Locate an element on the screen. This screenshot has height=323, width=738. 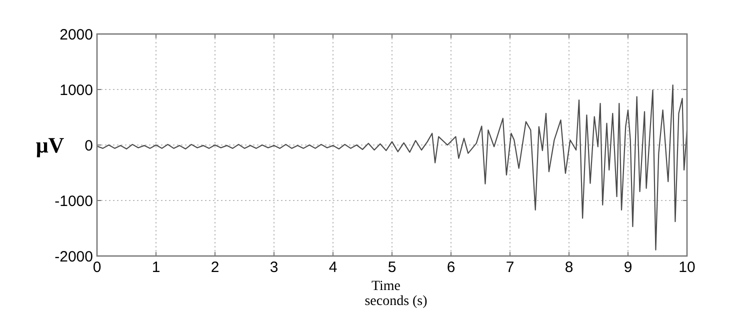
y-tick-label: 0 is located at coordinates (88, 145).